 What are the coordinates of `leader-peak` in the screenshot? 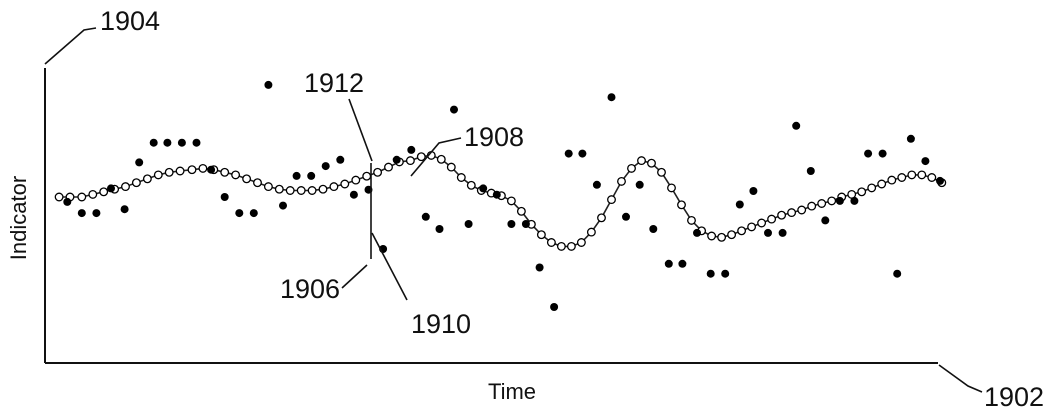 It's located at (360, 130).